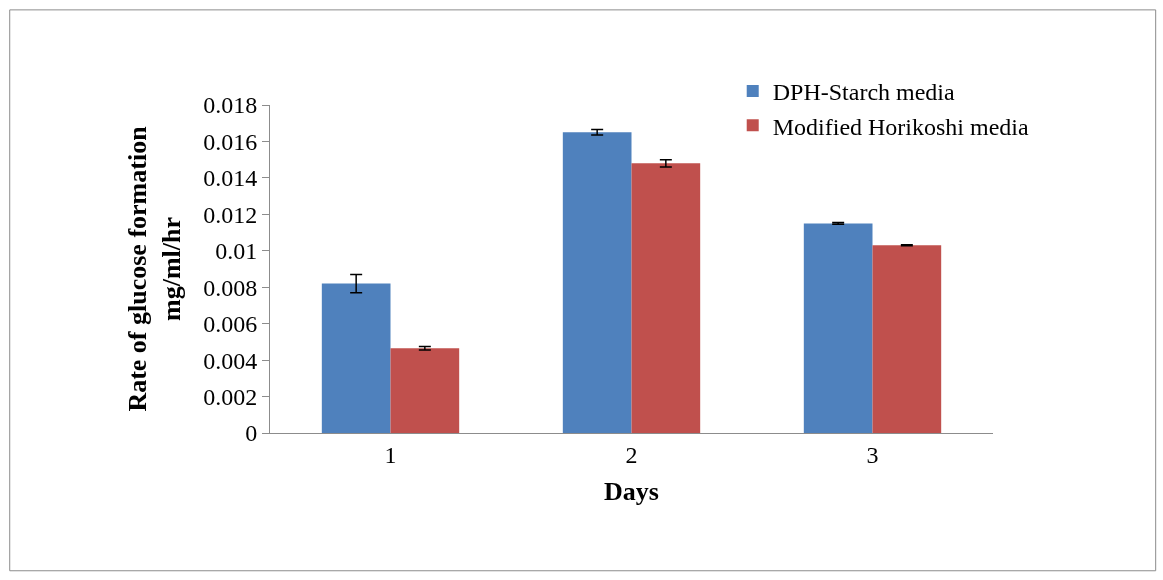  I want to click on y-tick-label: 0.014, so click(230, 178).